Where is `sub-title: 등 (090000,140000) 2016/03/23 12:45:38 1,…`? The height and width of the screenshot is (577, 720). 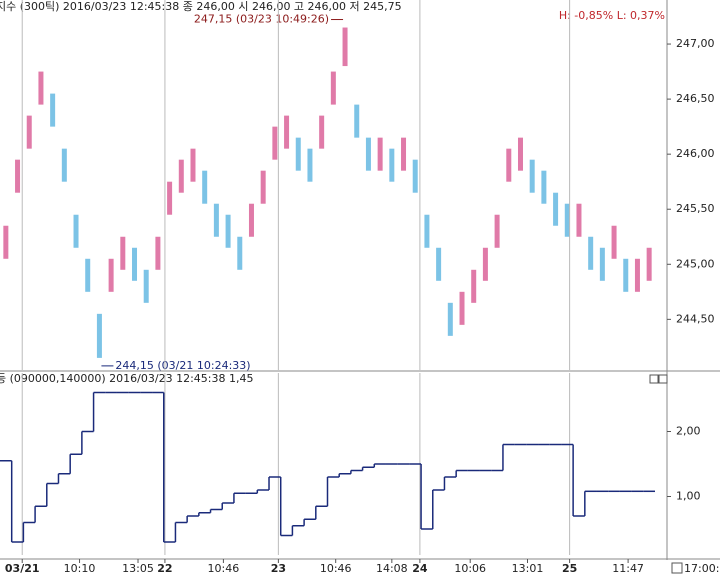
sub-title: 등 (090000,140000) 2016/03/23 12:45:38 1,… is located at coordinates (126, 378).